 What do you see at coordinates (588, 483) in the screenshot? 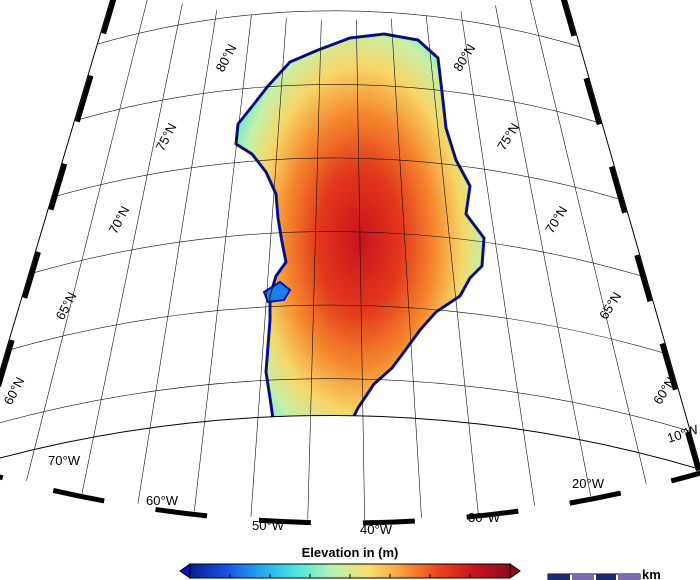
I see `longitude-label: 20°W` at bounding box center [588, 483].